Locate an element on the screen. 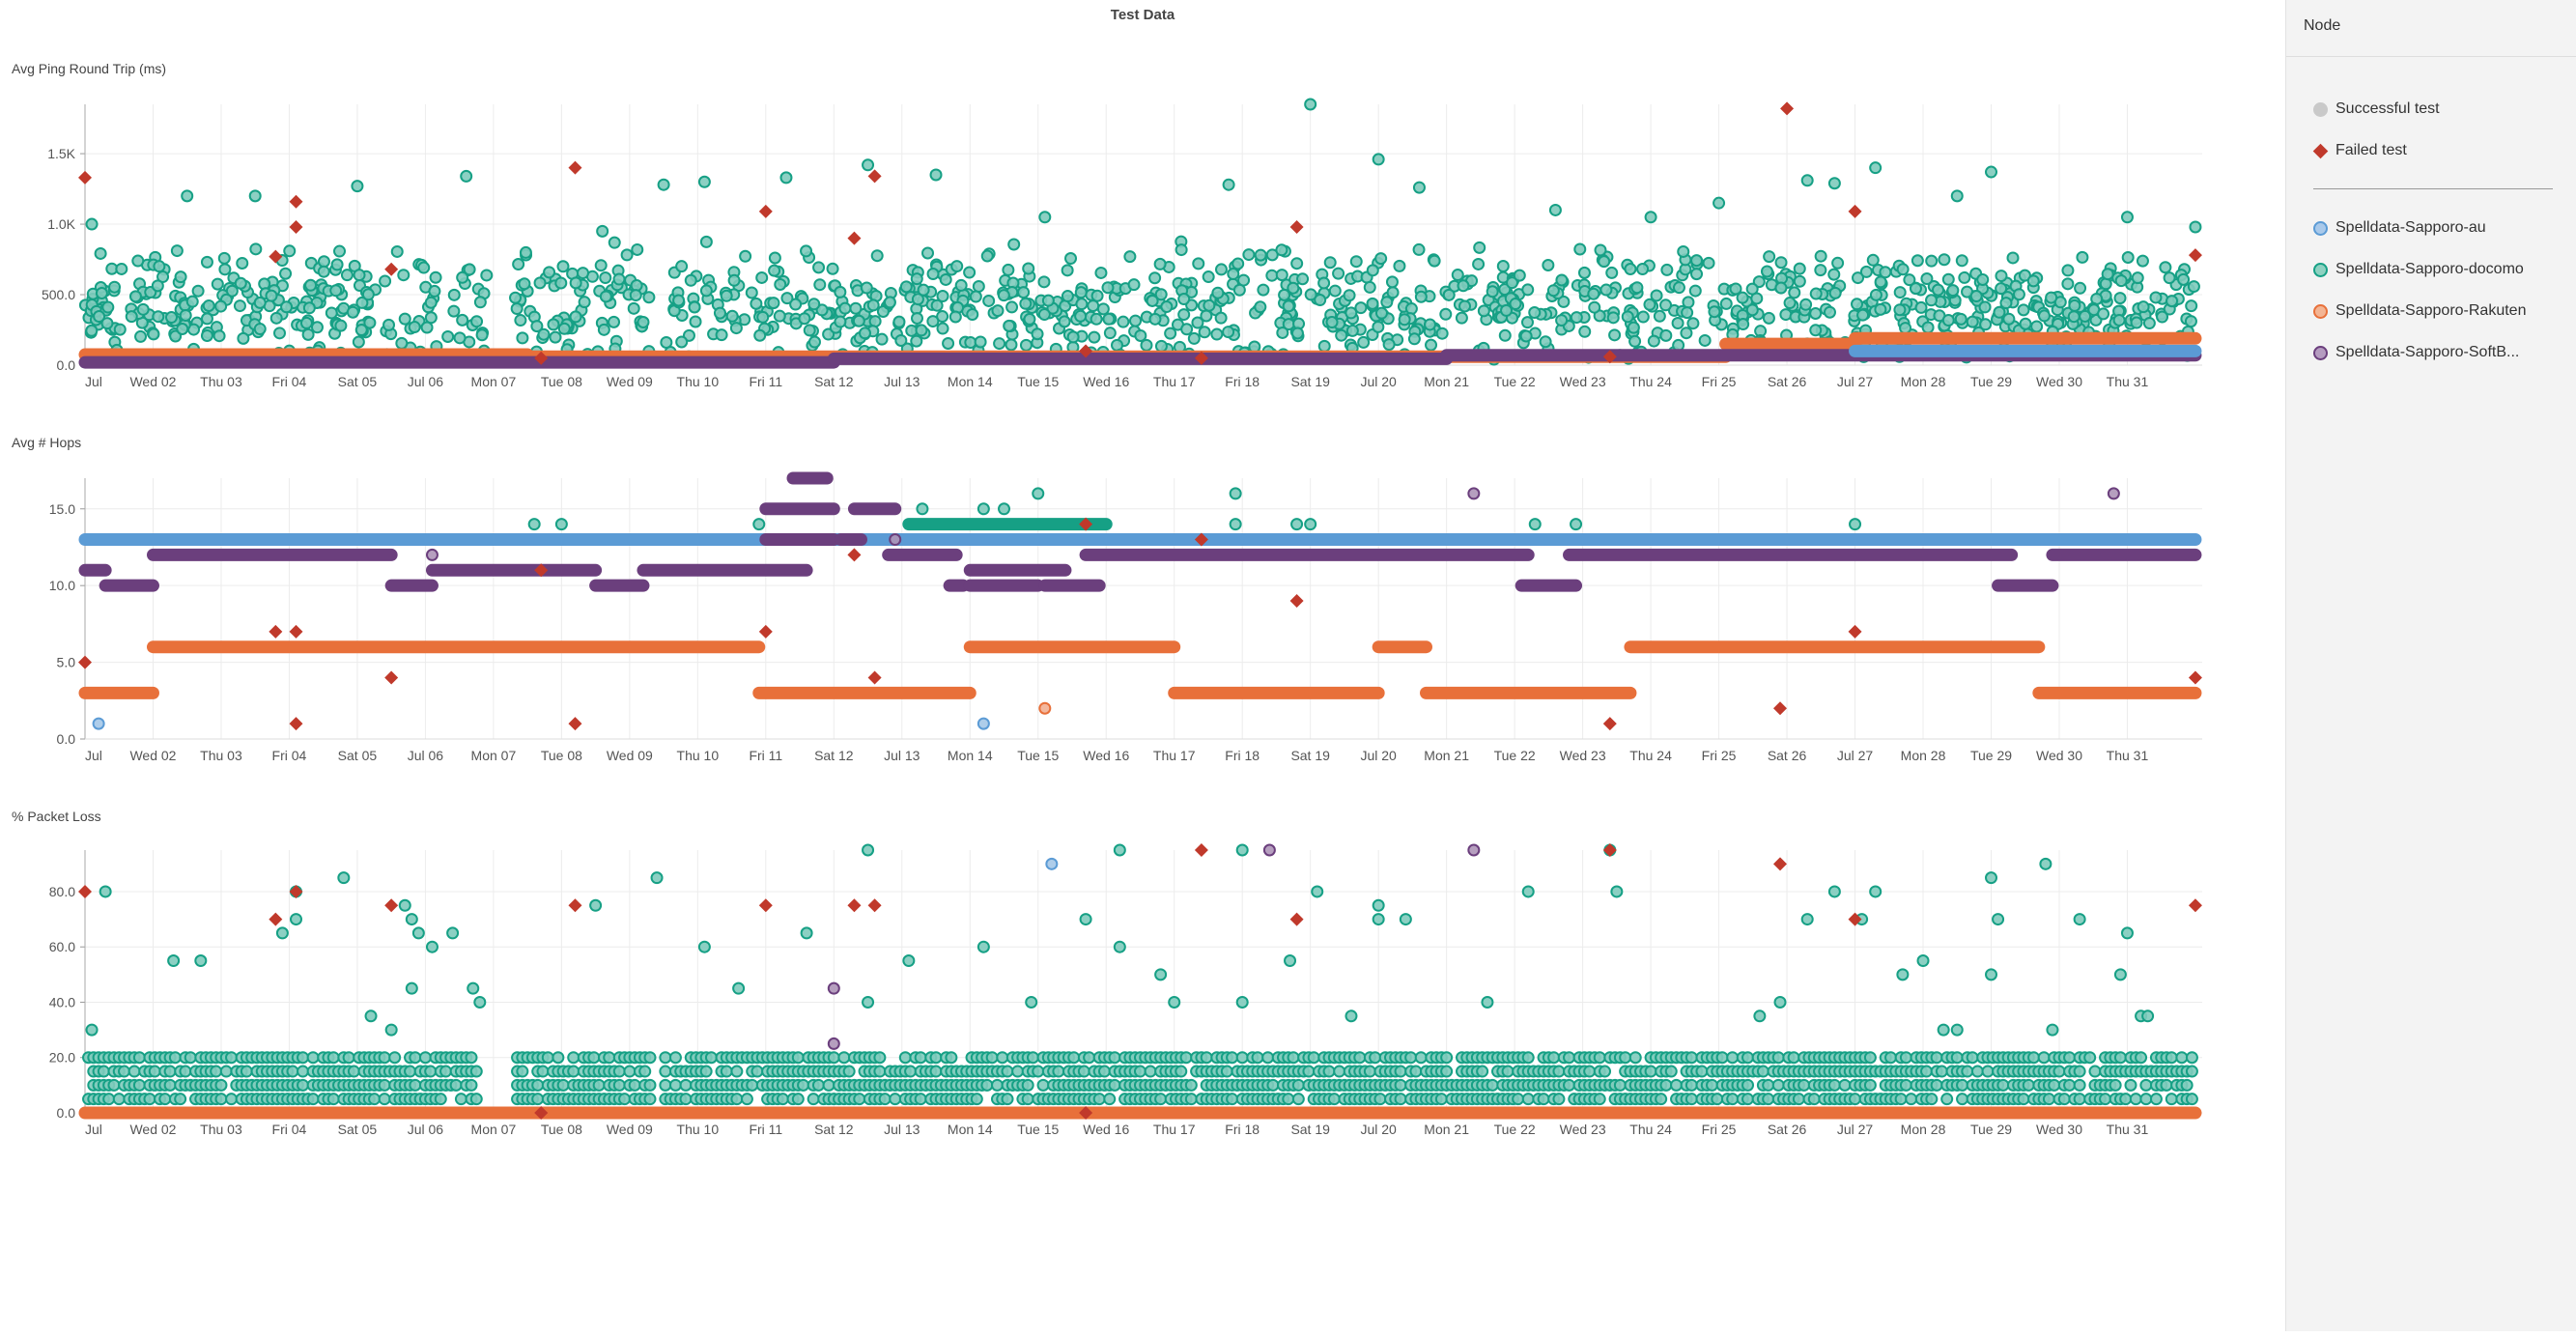 The image size is (2576, 1336). x-tick-label: Jul 13 is located at coordinates (902, 755).